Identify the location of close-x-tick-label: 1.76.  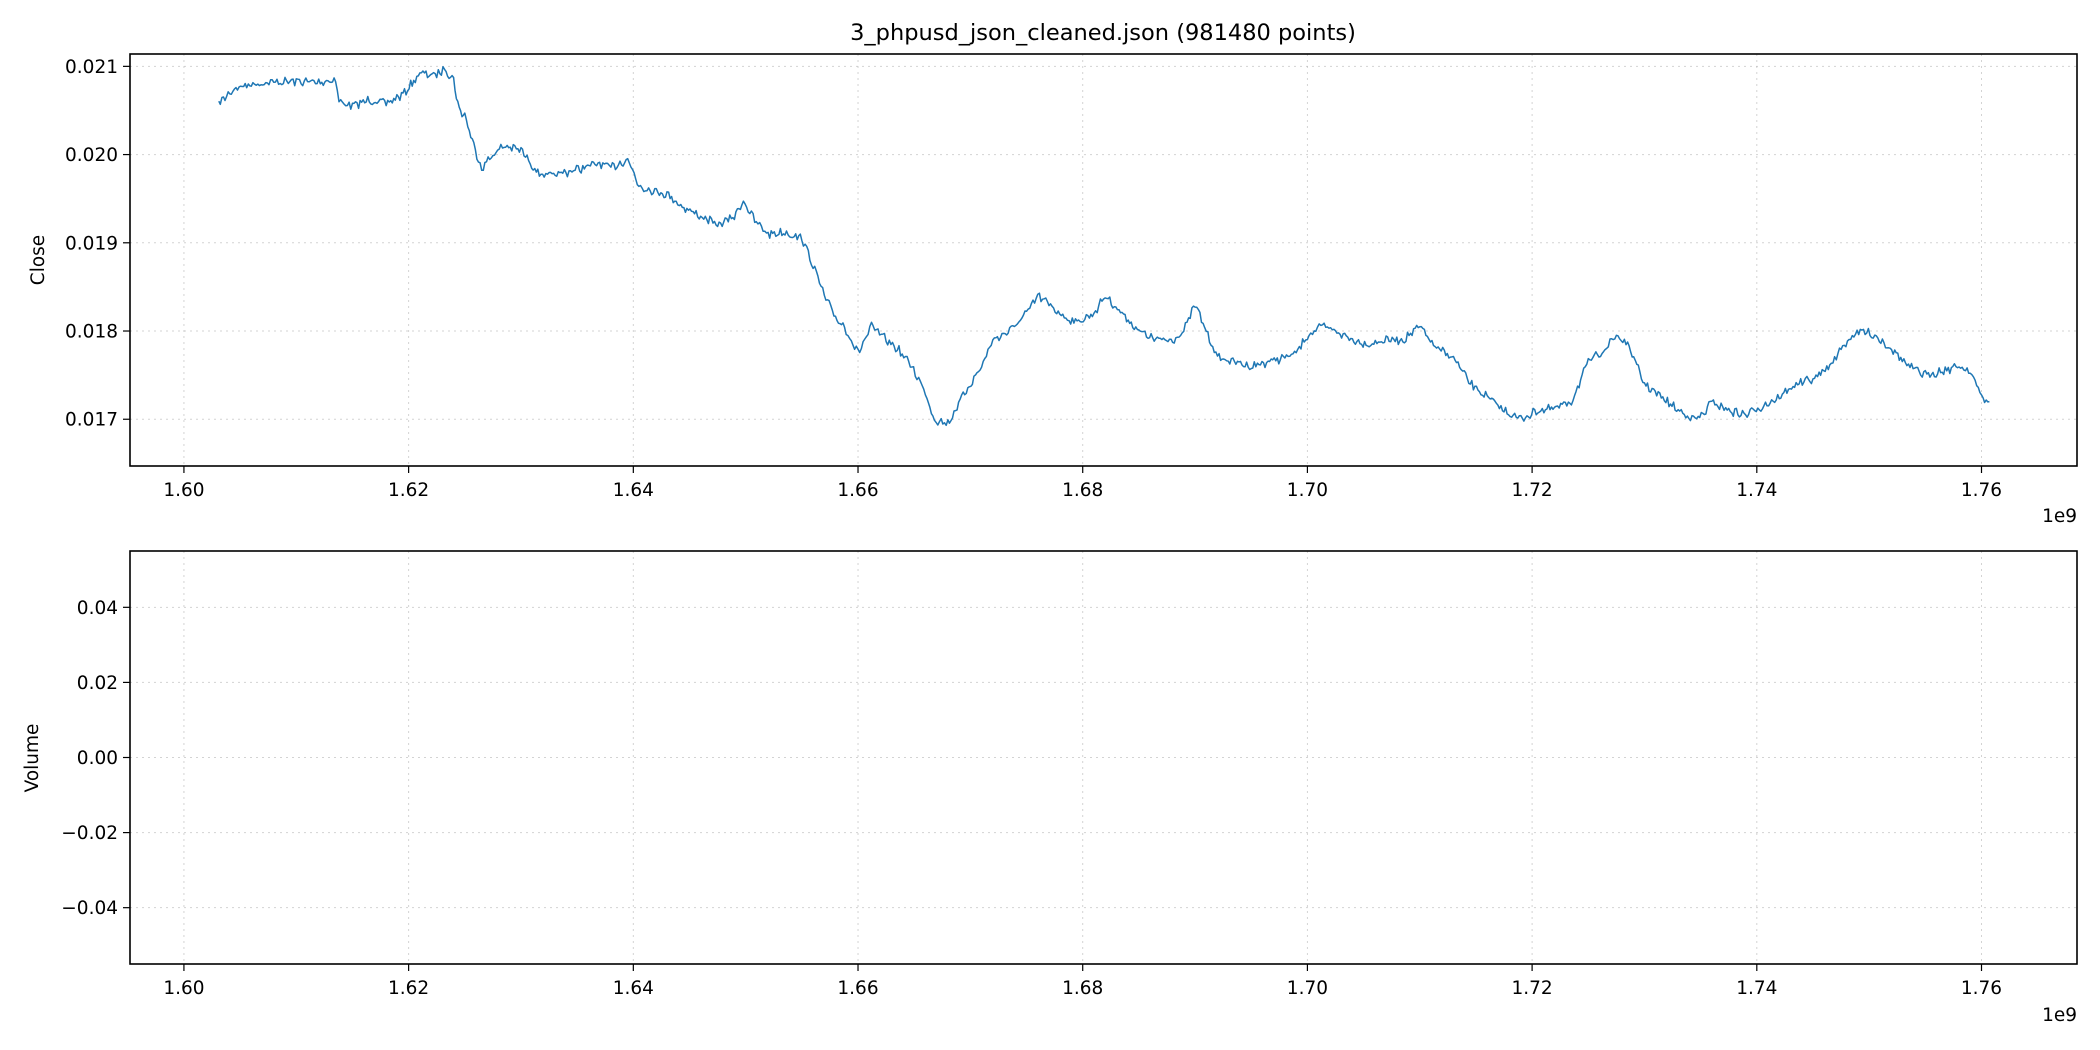
(1981, 490).